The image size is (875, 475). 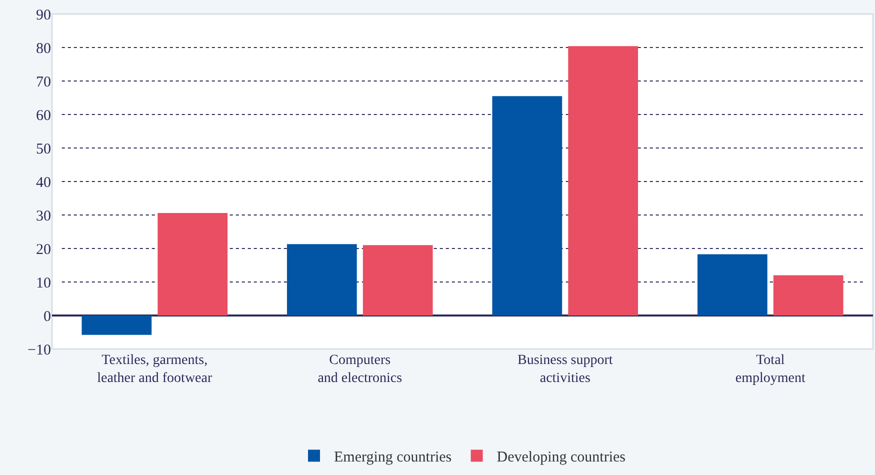 What do you see at coordinates (43, 182) in the screenshot?
I see `y-tick-label: 40` at bounding box center [43, 182].